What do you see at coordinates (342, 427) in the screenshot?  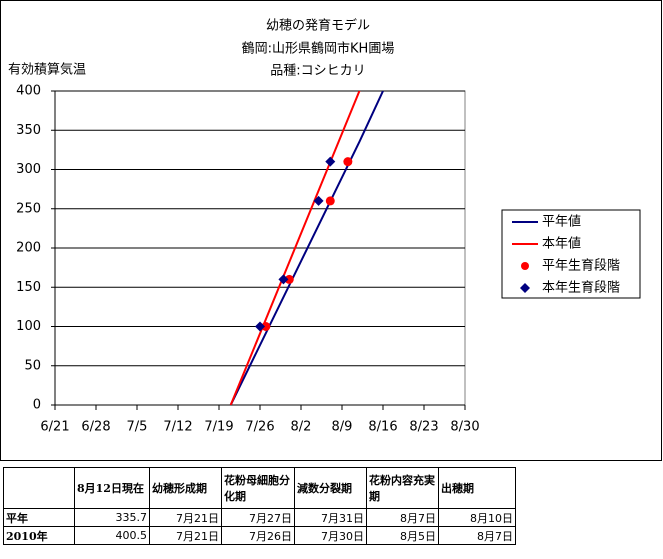 I see `x-tick-label: 8/9` at bounding box center [342, 427].